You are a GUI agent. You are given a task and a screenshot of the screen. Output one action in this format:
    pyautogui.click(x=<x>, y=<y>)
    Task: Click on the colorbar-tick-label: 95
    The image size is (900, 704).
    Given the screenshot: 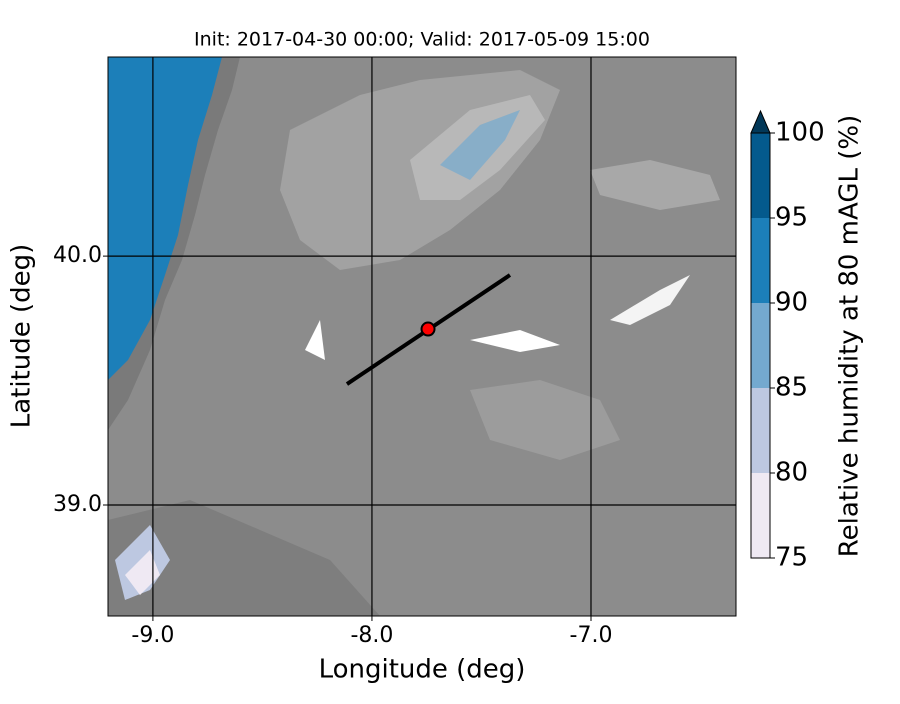 What is the action you would take?
    pyautogui.click(x=791, y=218)
    